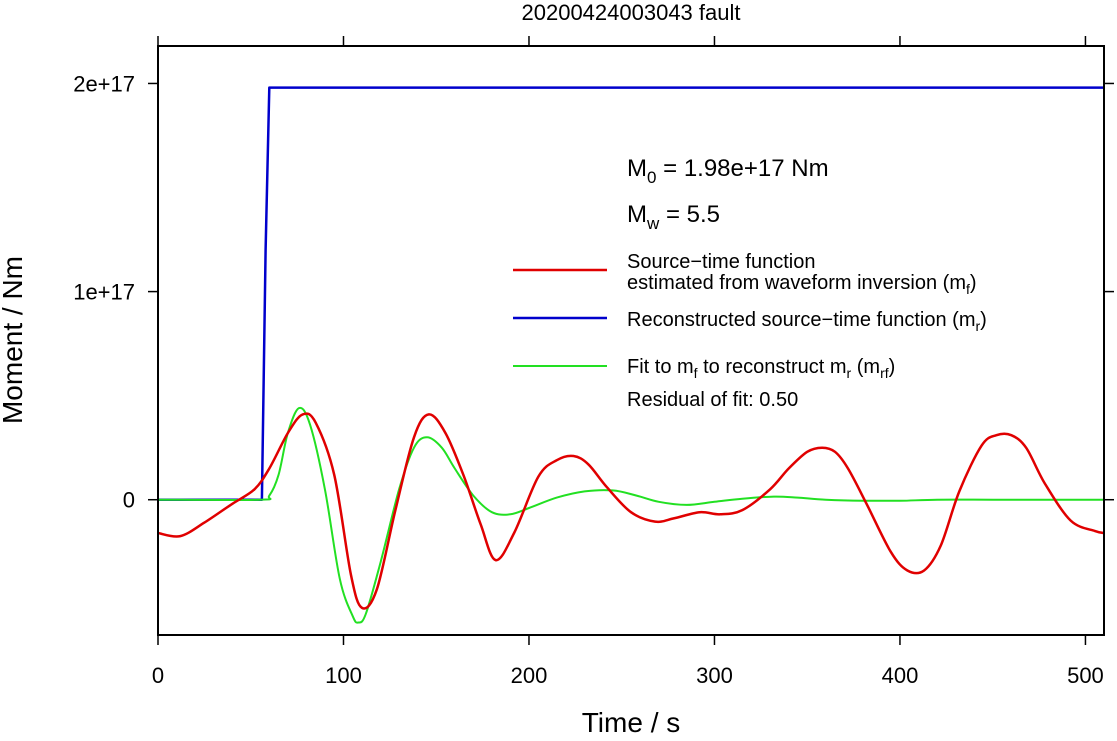 This screenshot has width=1117, height=741. What do you see at coordinates (158, 675) in the screenshot?
I see `x-tick-label: 0` at bounding box center [158, 675].